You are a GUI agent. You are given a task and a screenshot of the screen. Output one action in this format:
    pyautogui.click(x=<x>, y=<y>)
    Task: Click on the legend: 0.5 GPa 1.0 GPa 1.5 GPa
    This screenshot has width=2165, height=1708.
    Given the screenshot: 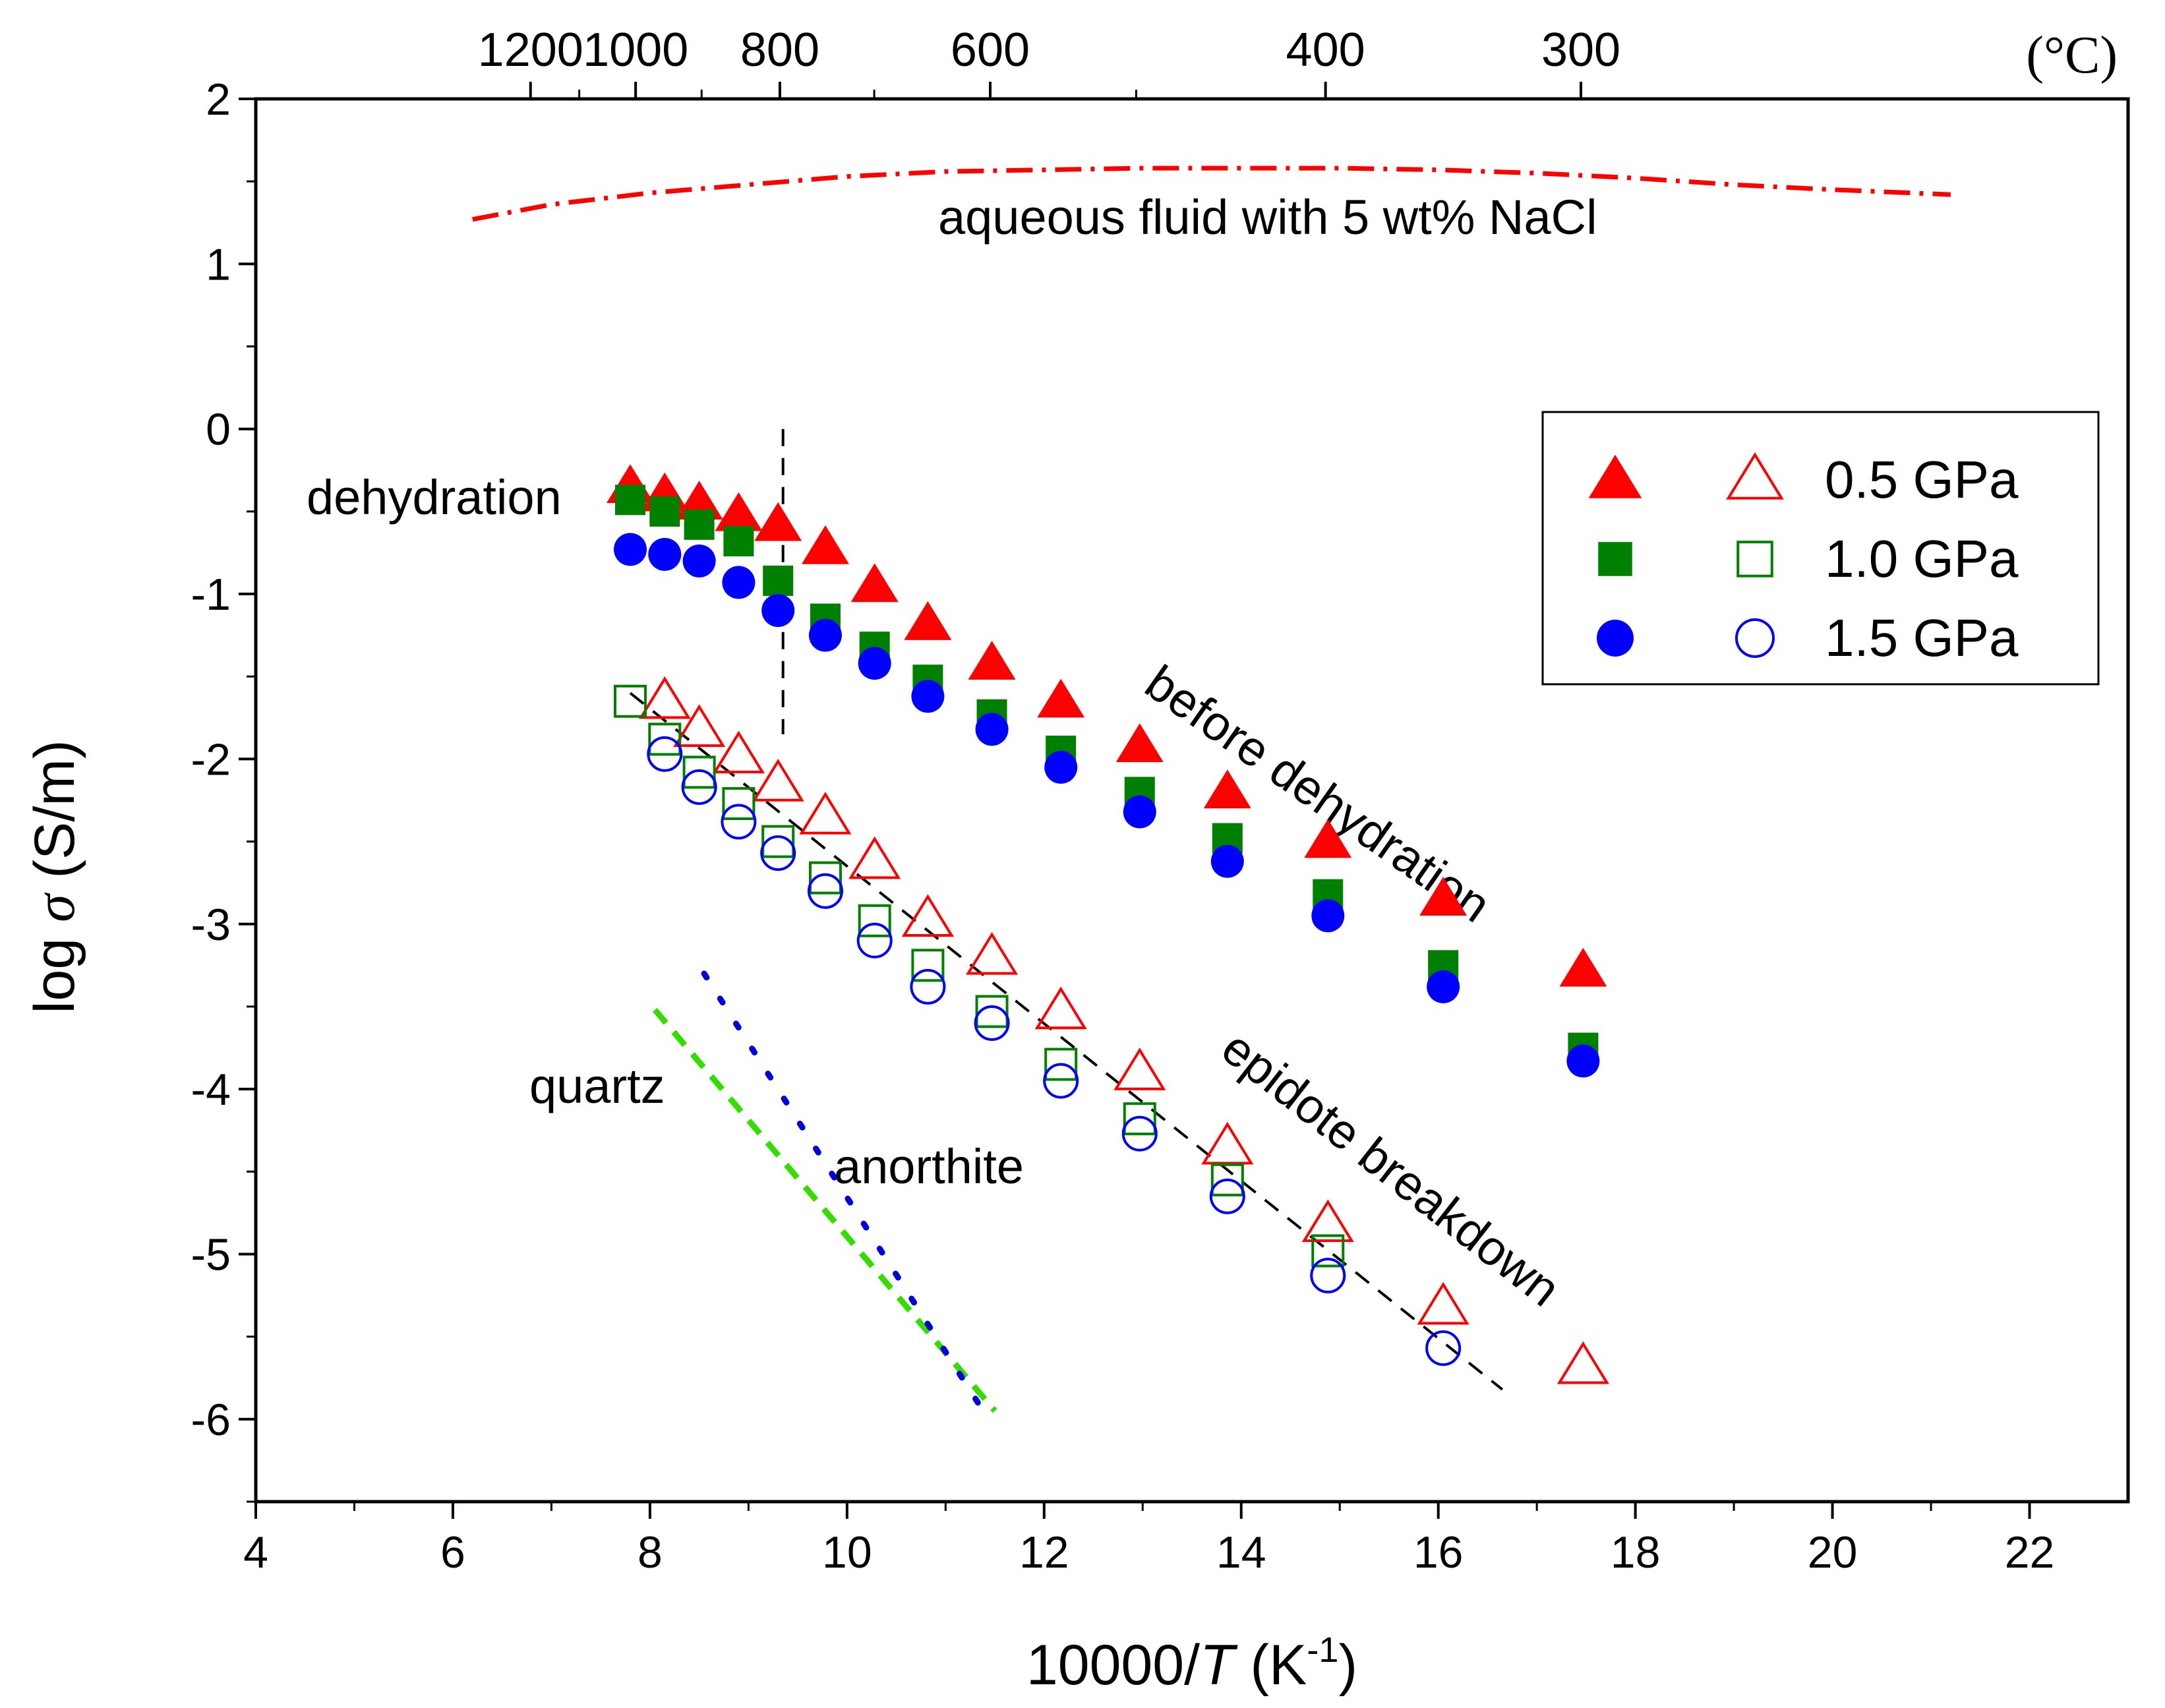 What is the action you would take?
    pyautogui.click(x=1820, y=548)
    